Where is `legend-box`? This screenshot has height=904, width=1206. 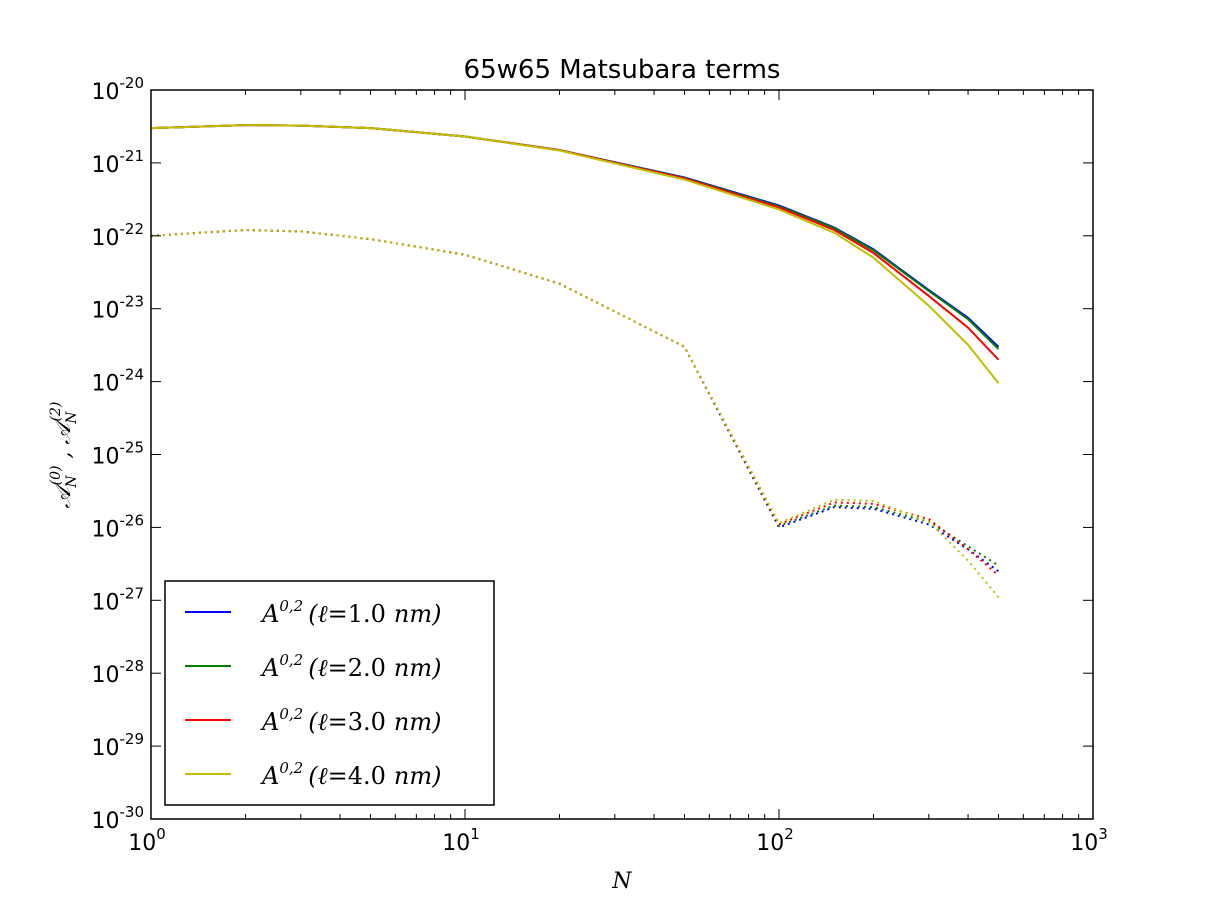 legend-box is located at coordinates (329, 693).